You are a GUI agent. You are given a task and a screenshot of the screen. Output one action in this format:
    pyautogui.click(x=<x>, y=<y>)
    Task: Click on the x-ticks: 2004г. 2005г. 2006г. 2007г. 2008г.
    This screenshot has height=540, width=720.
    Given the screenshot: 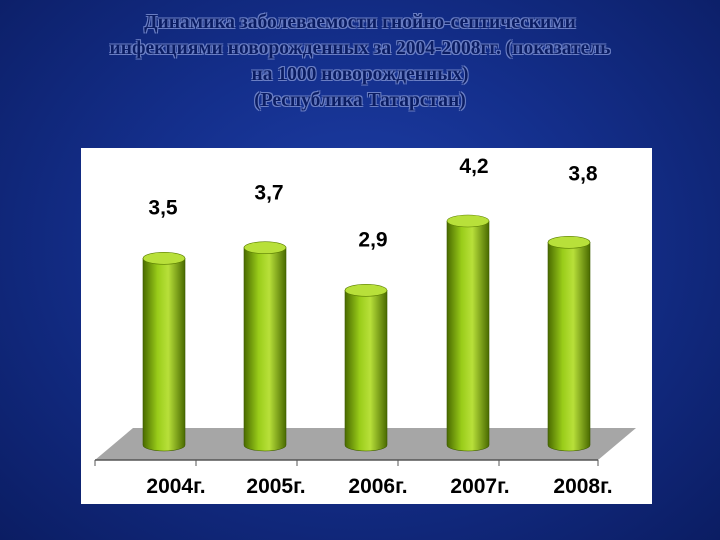 What is the action you would take?
    pyautogui.click(x=353, y=479)
    